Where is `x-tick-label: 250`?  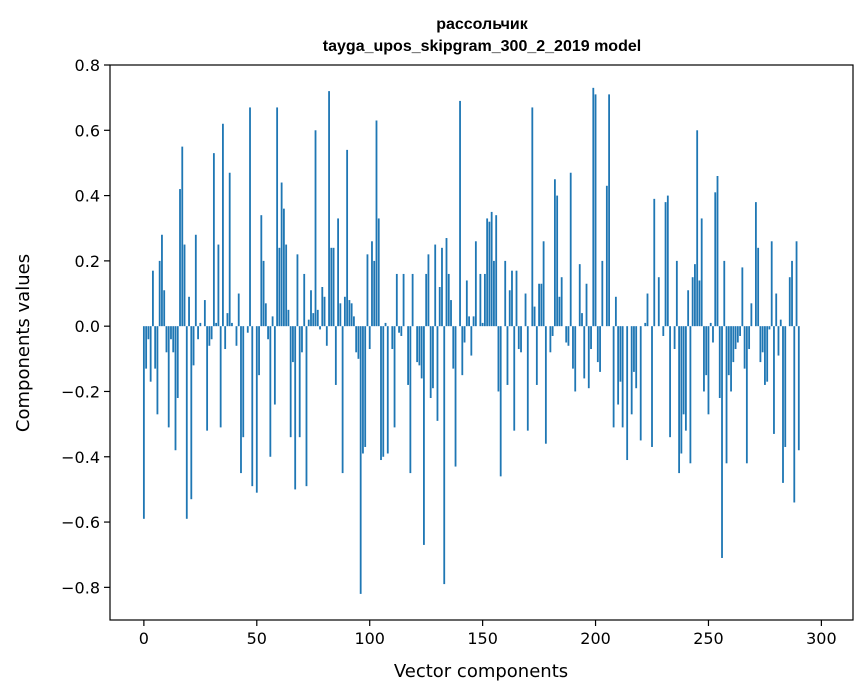 x-tick-label: 250 is located at coordinates (708, 638).